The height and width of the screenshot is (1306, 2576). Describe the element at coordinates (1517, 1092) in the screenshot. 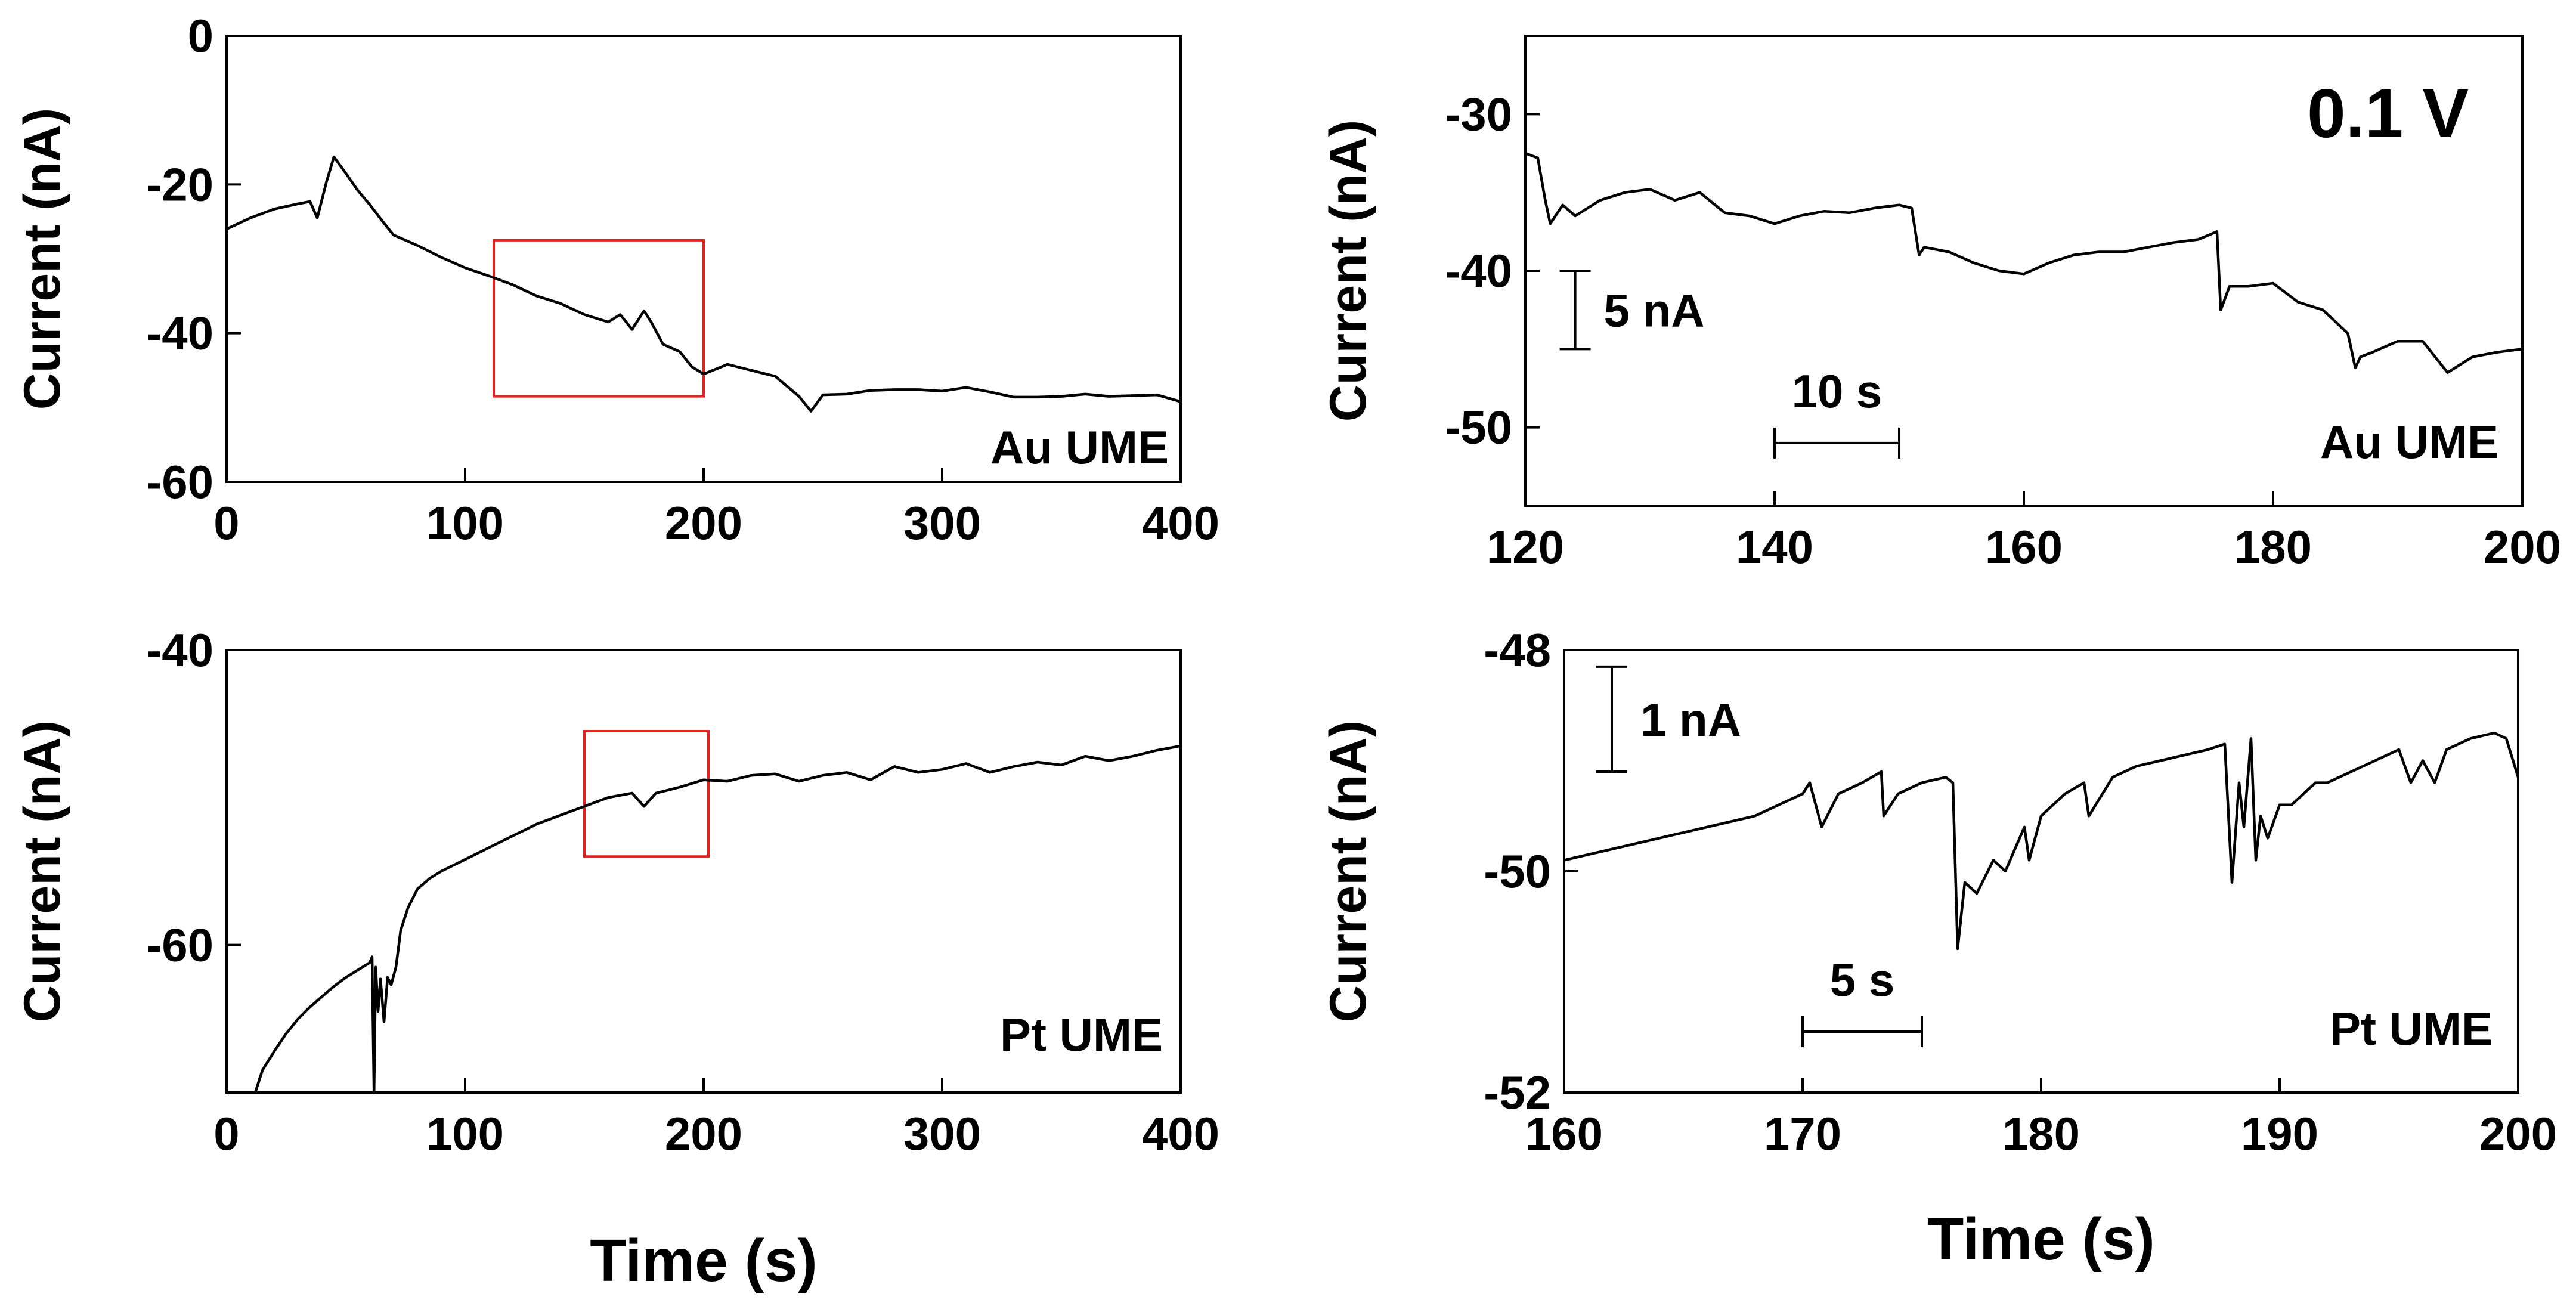

I see `y-tick-label: -52` at that location.